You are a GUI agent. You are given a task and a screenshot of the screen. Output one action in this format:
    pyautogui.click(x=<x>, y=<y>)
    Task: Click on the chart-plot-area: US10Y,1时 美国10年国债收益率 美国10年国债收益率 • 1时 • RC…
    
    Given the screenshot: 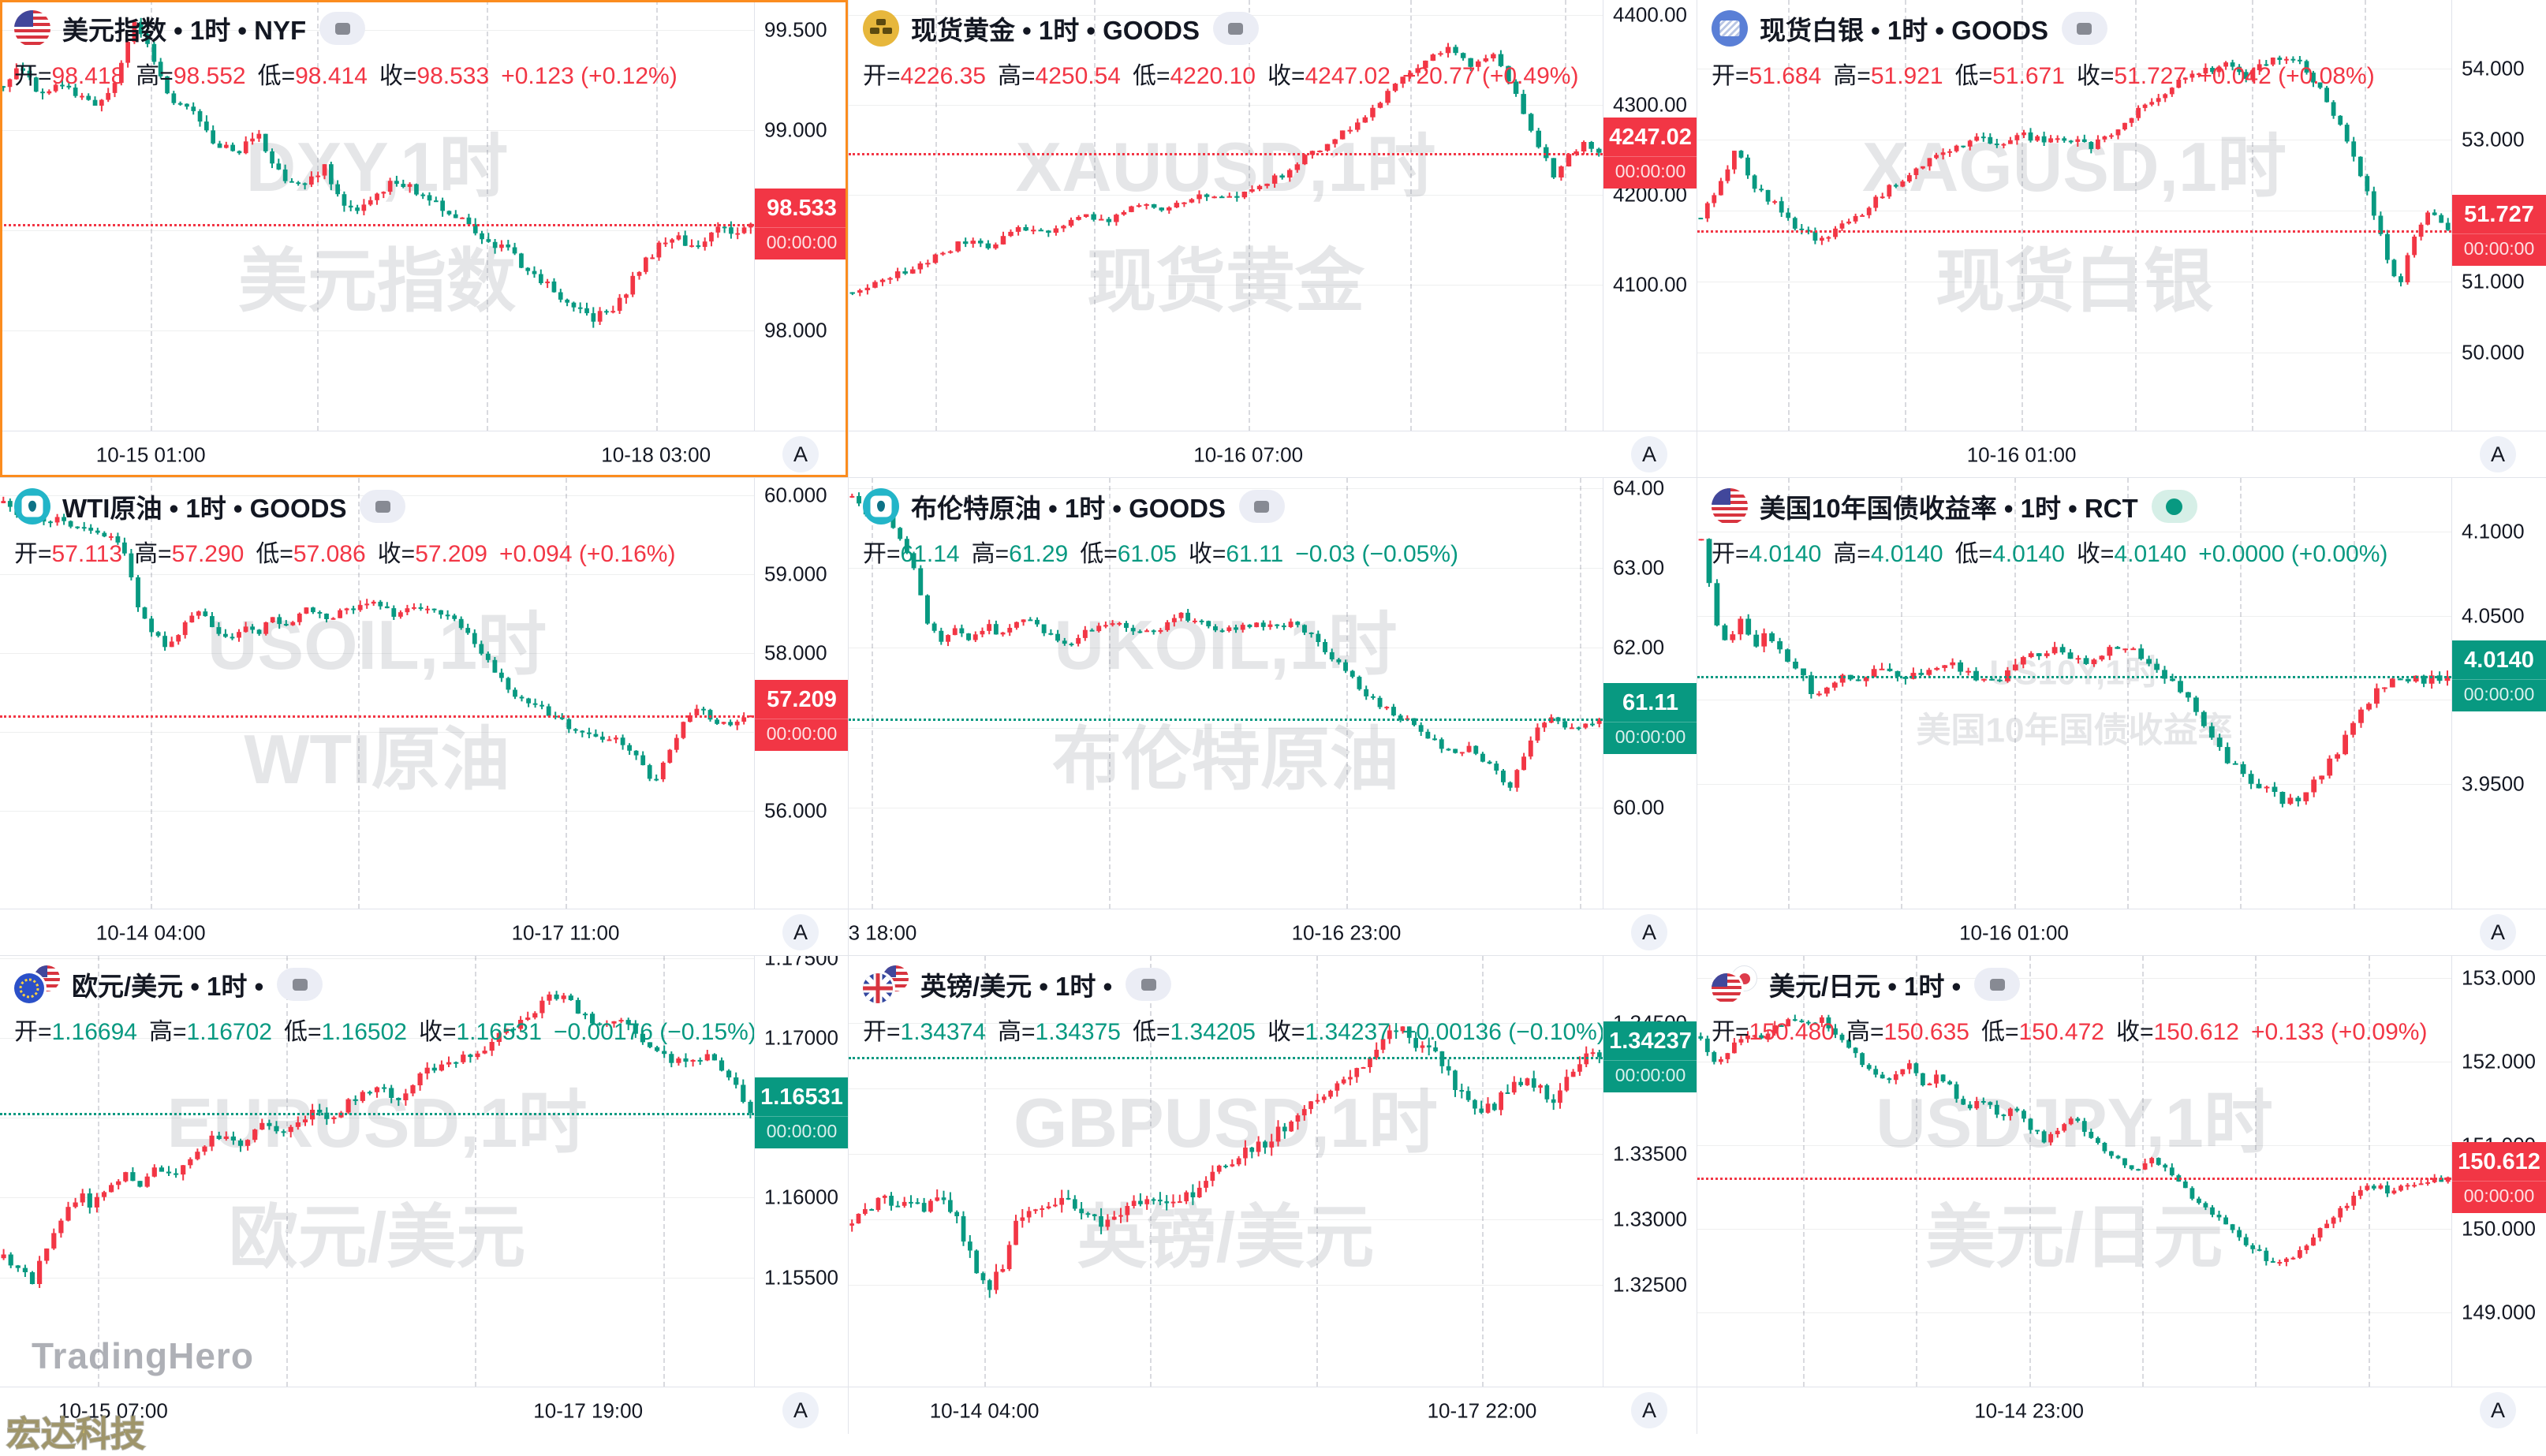 What is the action you would take?
    pyautogui.click(x=2074, y=693)
    